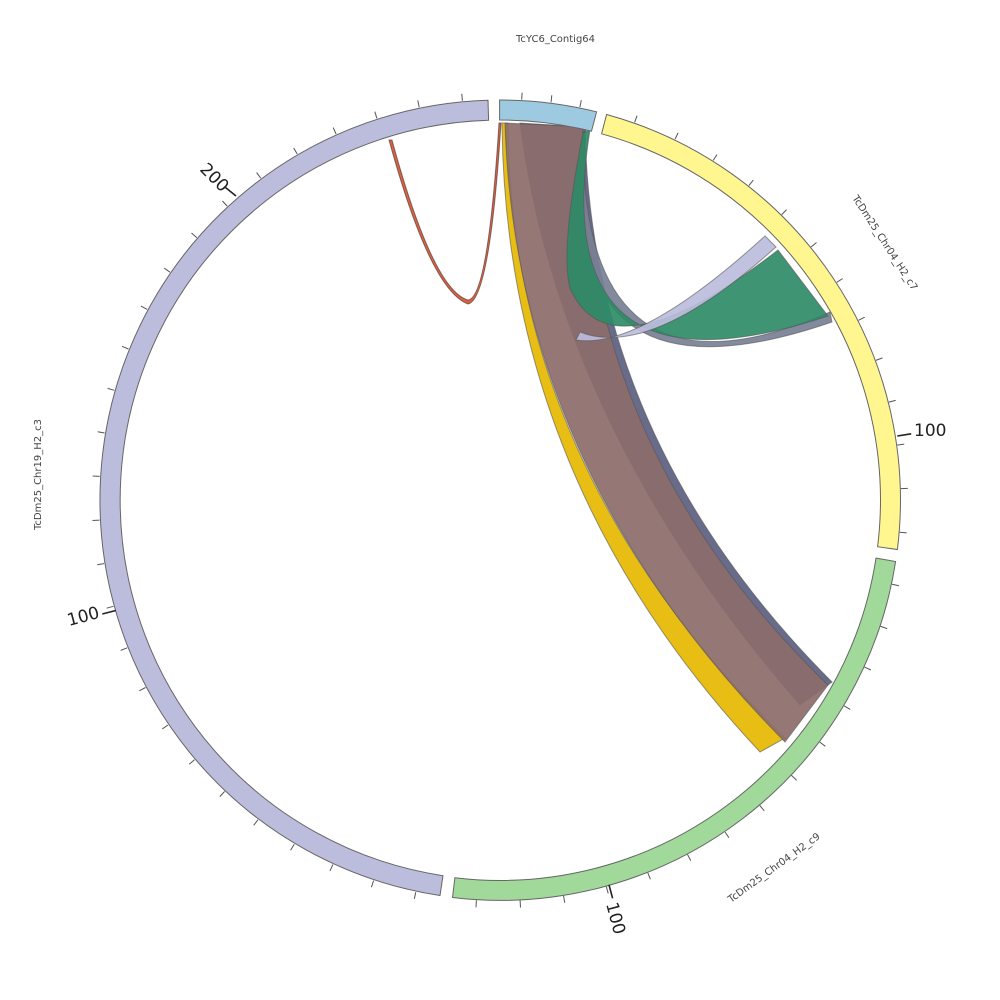 Image resolution: width=1000 pixels, height=1000 pixels. What do you see at coordinates (445, 213) in the screenshot?
I see `link-chr19-self-red` at bounding box center [445, 213].